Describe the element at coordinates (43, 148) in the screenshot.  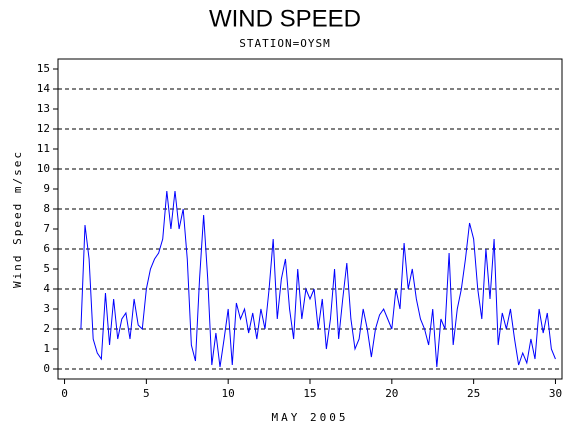
I see `y-tick-label: 11` at that location.